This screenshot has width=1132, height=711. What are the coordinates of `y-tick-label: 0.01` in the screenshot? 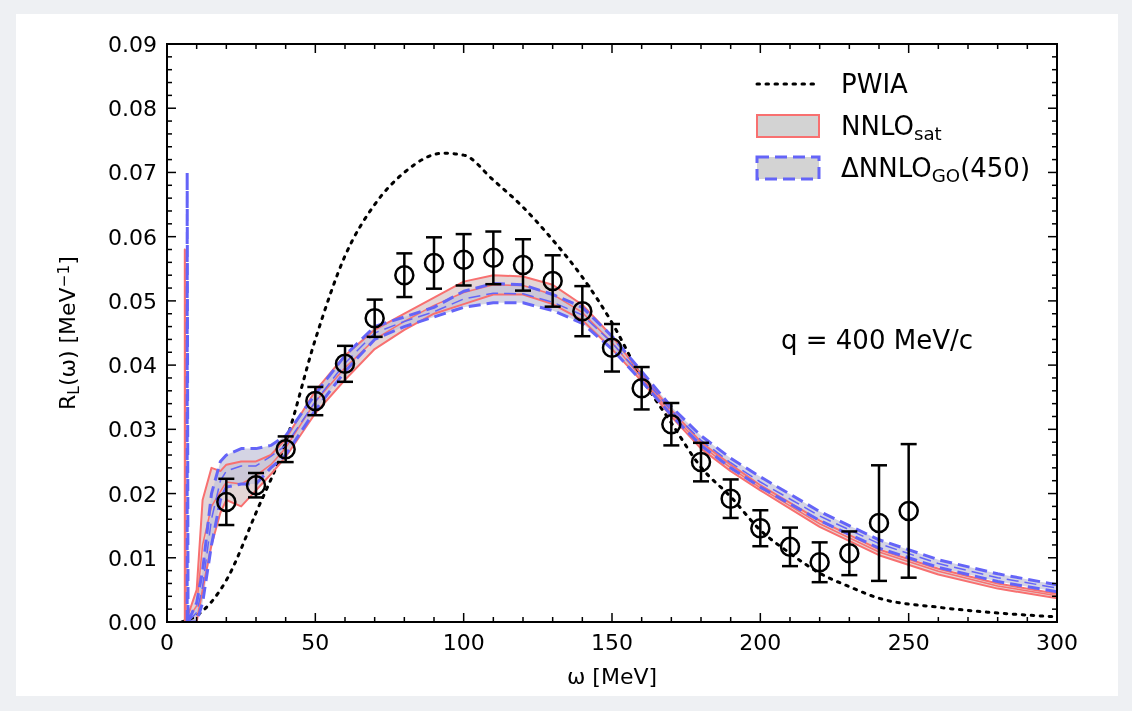 It's located at (132, 558).